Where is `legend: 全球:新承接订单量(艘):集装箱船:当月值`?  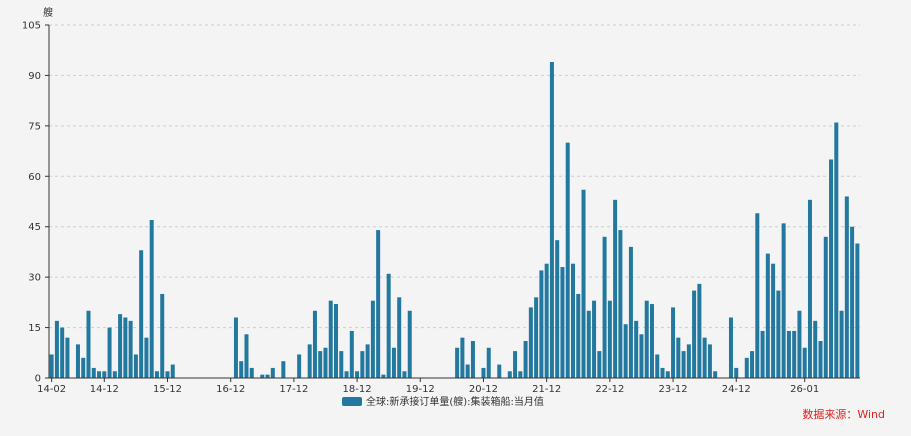
legend: 全球:新承接订单量(艘):集装箱船:当月值 is located at coordinates (443, 401).